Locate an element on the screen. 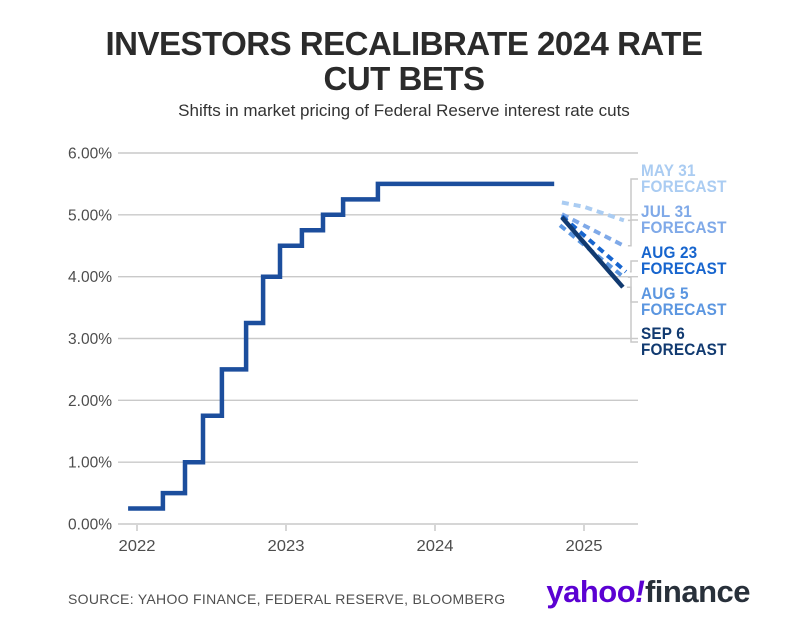 Image resolution: width=808 pixels, height=621 pixels. forecast-label-may31: MAY 31 FORECAST is located at coordinates (684, 178).